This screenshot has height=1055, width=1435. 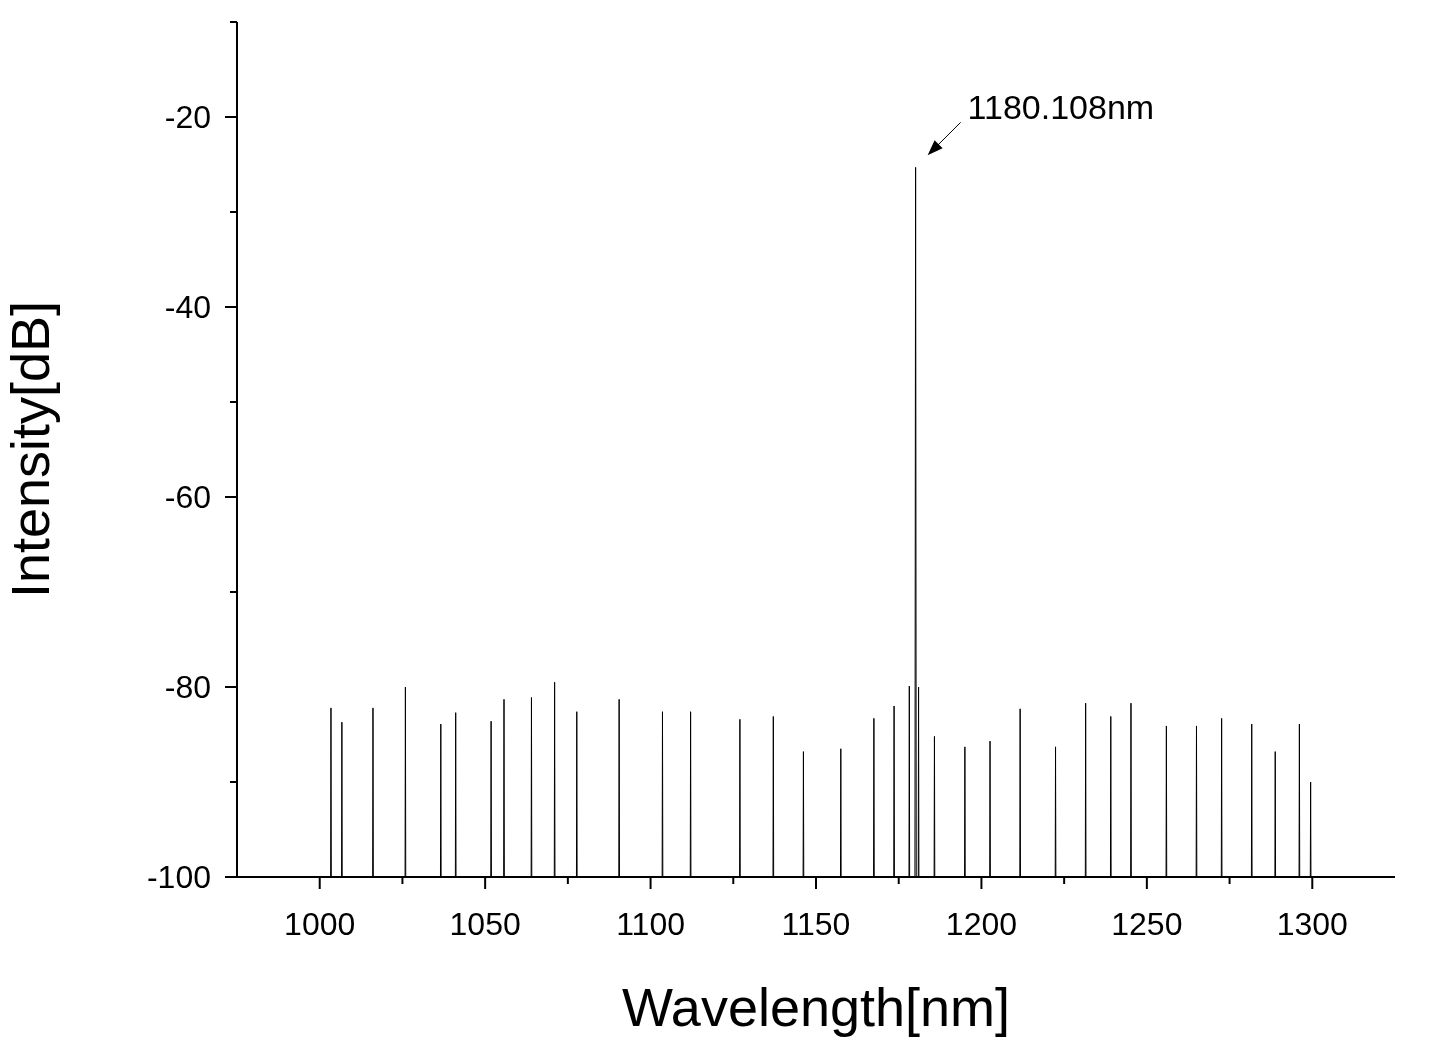 I want to click on y-tick-label: -100, so click(x=178, y=877).